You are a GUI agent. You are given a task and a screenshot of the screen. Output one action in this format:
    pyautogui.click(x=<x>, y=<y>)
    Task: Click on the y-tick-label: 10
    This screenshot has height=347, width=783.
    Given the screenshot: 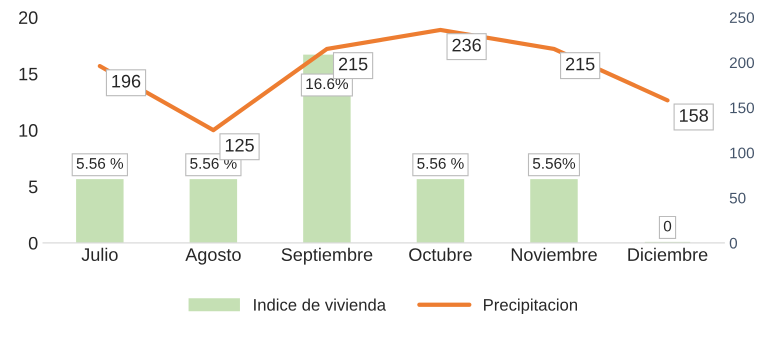 What is the action you would take?
    pyautogui.click(x=29, y=130)
    